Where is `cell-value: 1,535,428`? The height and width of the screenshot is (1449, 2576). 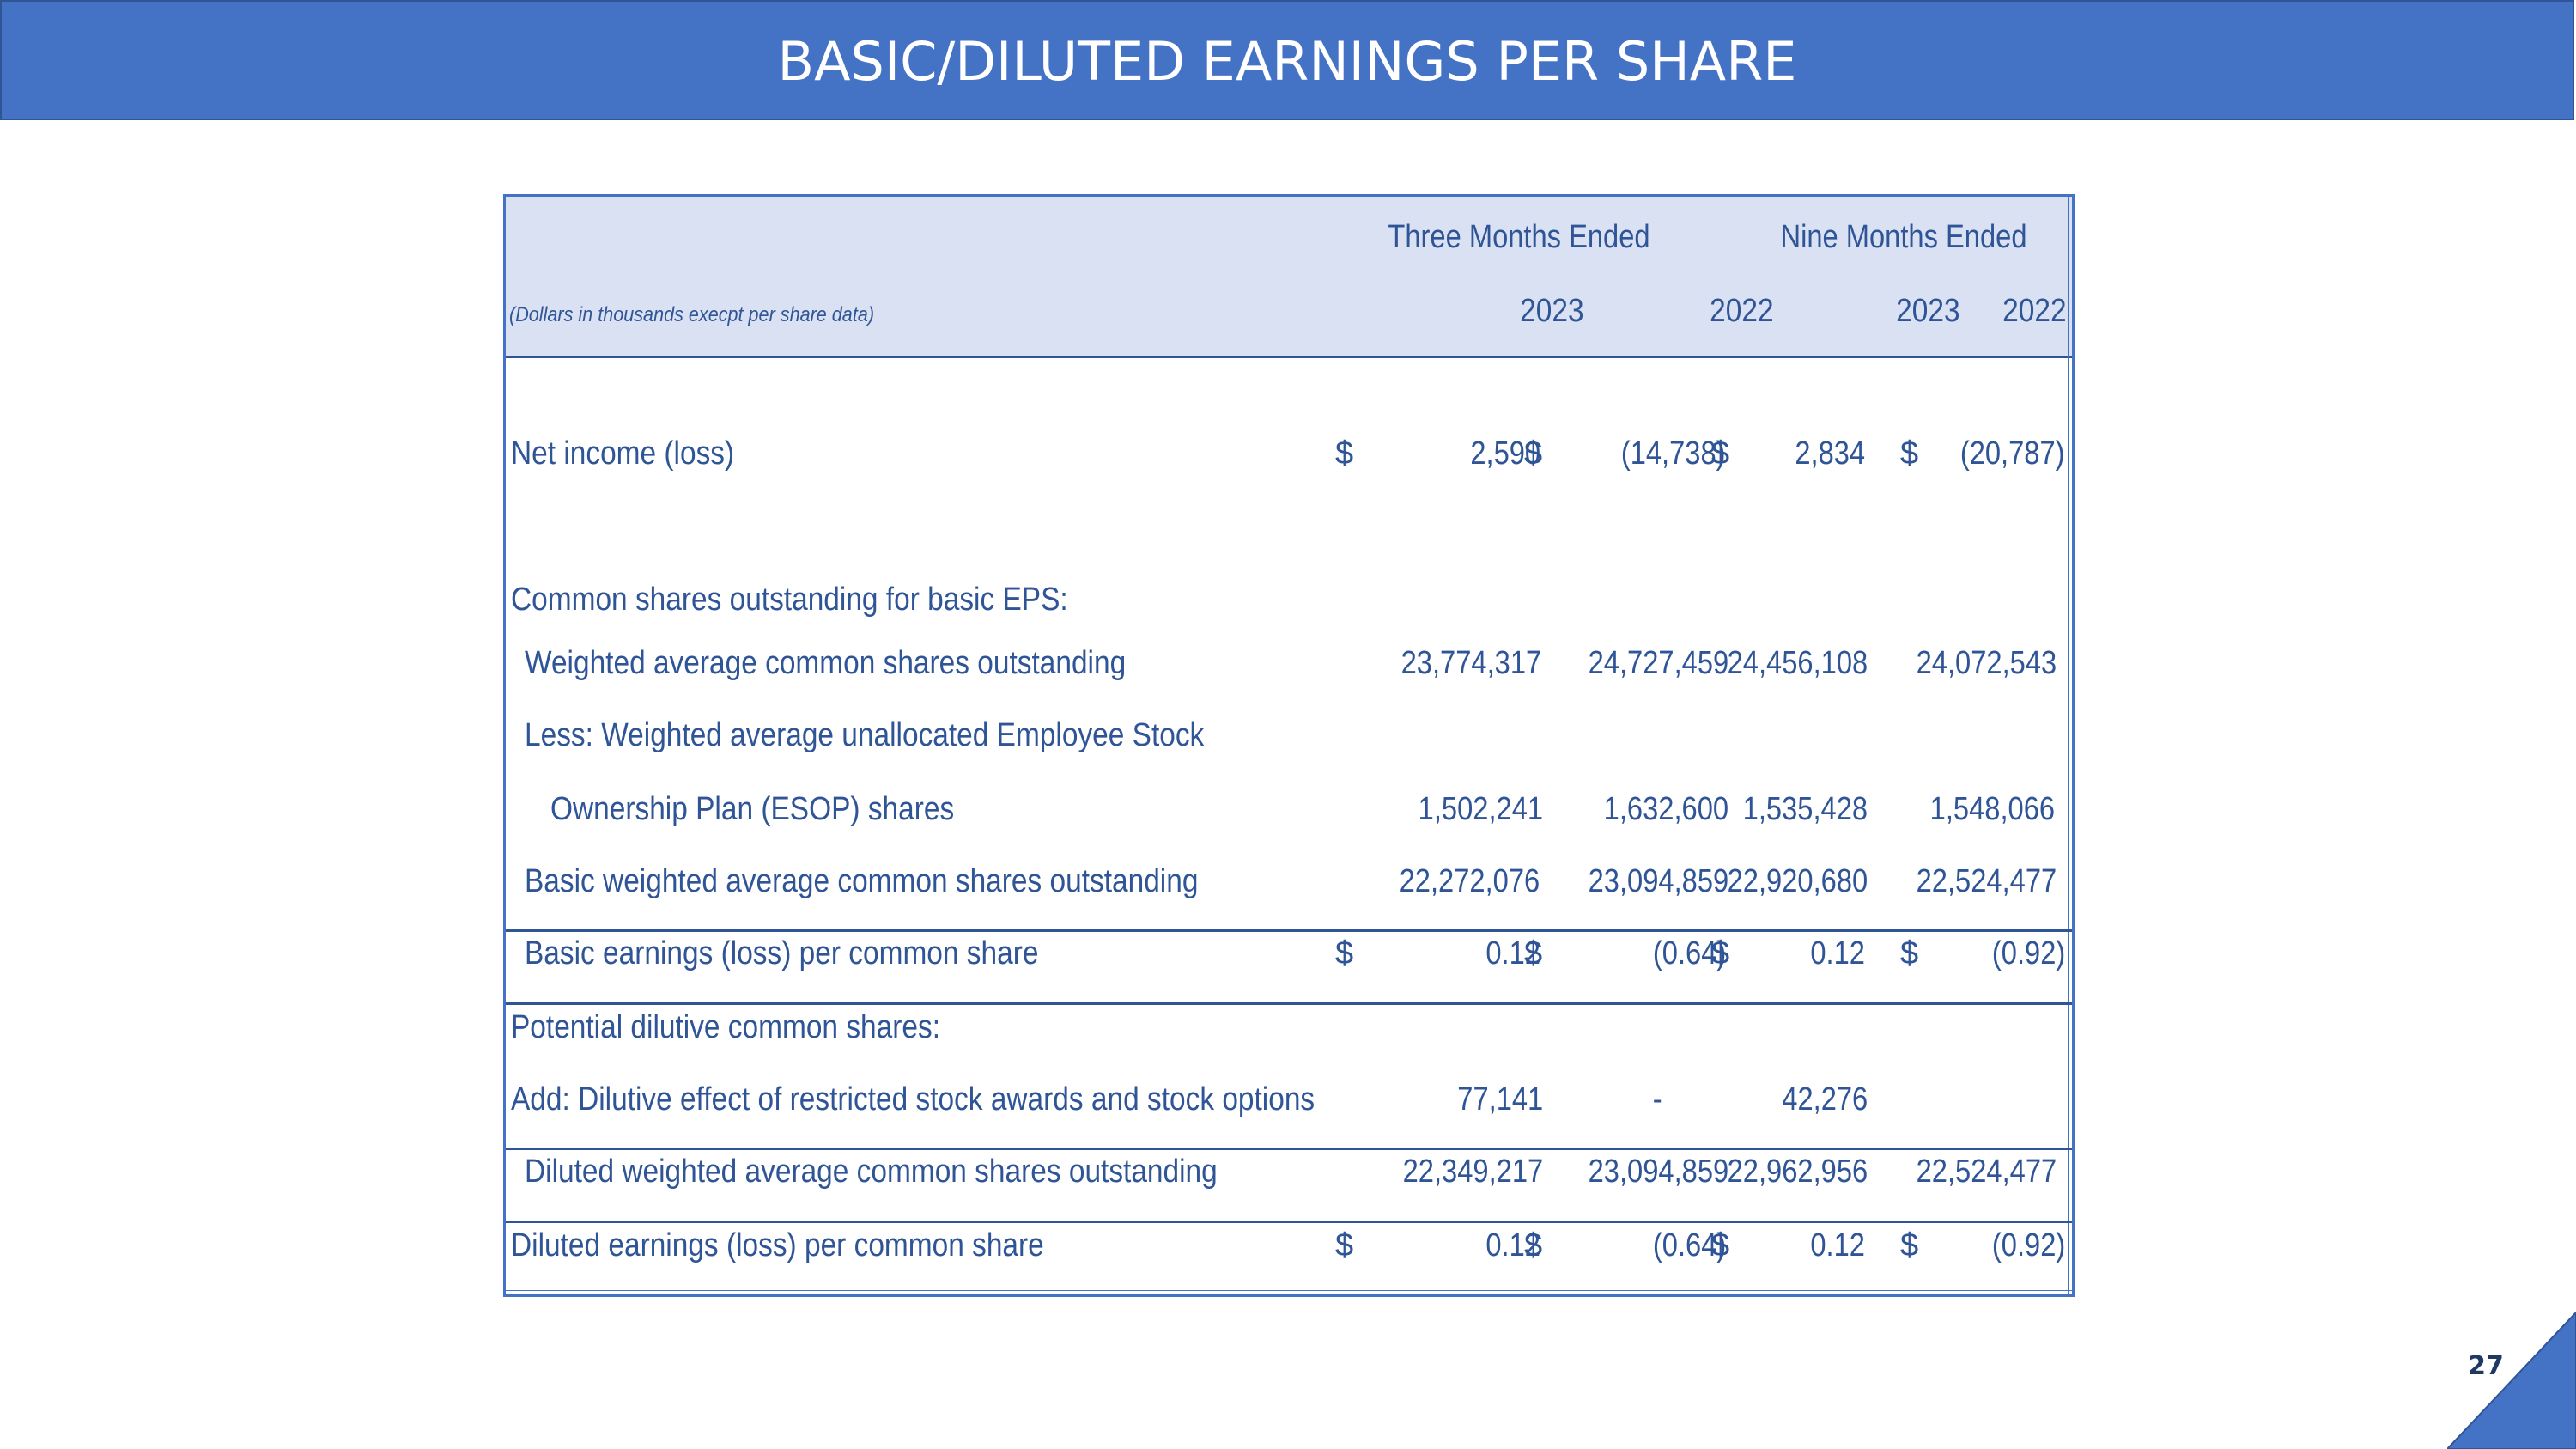
cell-value: 1,535,428 is located at coordinates (1805, 809).